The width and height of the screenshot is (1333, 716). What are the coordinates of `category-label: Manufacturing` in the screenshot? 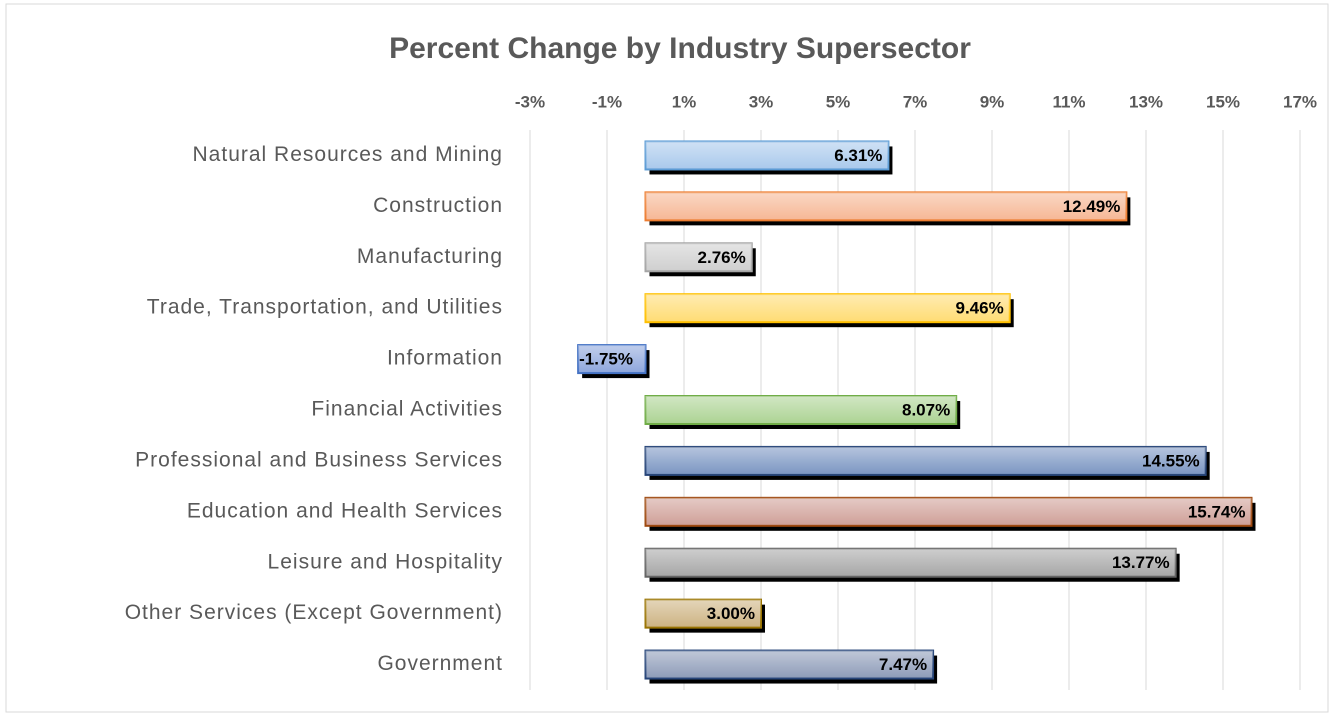 It's located at (430, 256).